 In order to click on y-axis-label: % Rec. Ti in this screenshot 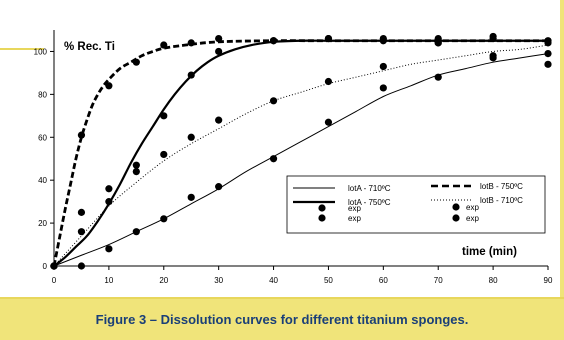, I will do `click(89, 47)`.